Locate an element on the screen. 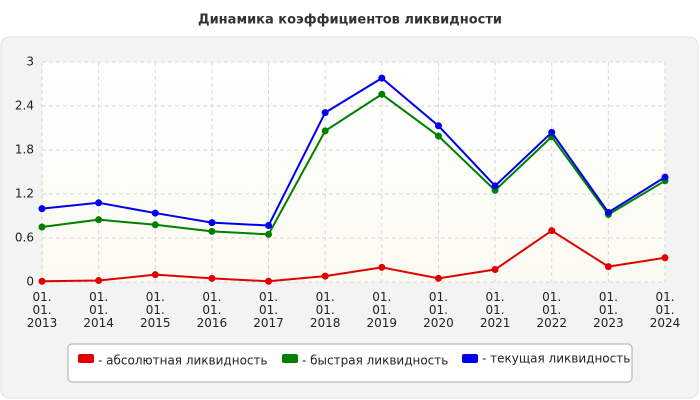 This screenshot has height=400, width=700. x-tick-label: 01. 01. 2018 is located at coordinates (325, 310).